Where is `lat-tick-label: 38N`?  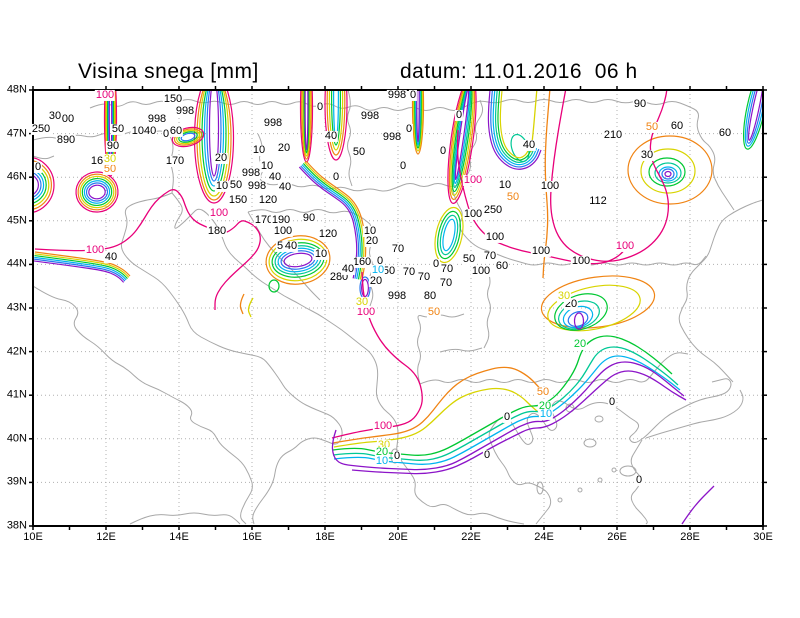
lat-tick-label: 38N is located at coordinates (16, 525).